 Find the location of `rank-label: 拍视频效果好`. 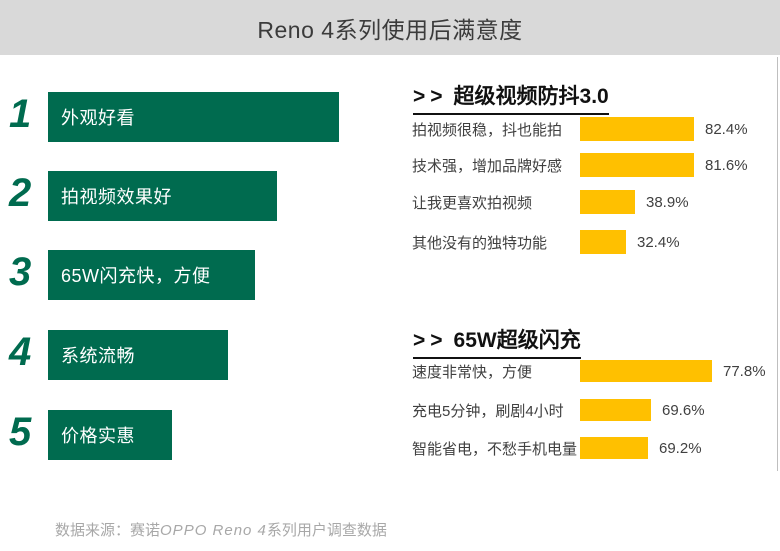

rank-label: 拍视频效果好 is located at coordinates (116, 197).